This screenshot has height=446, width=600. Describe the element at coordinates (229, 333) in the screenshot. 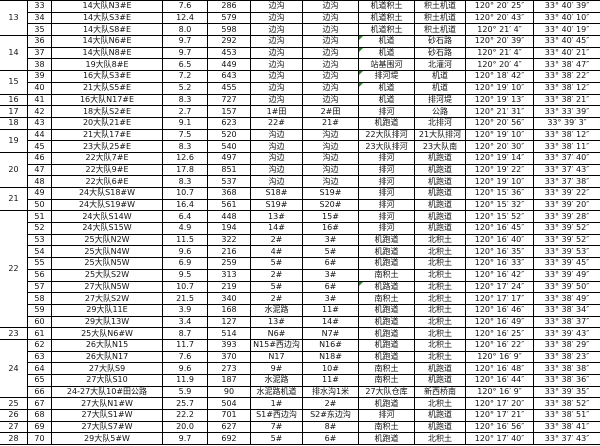

I see `count-cell: 514` at that location.